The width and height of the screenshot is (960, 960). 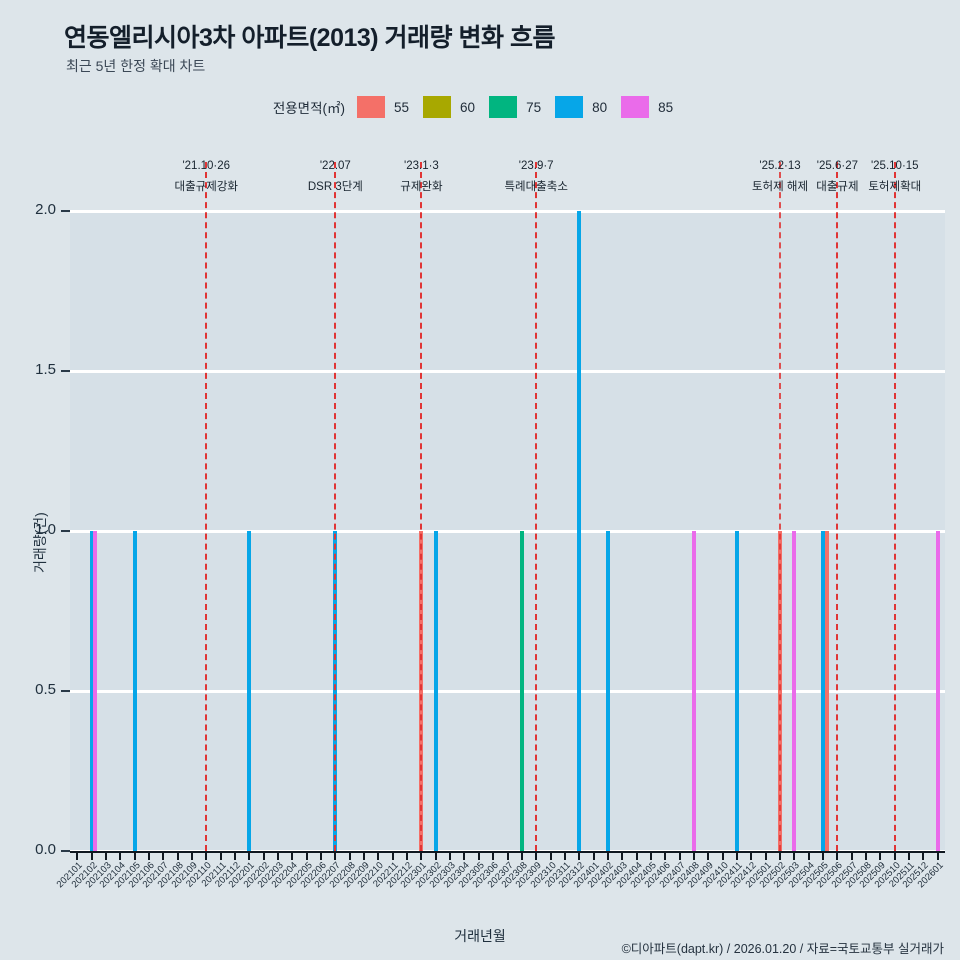 What do you see at coordinates (308, 108) in the screenshot?
I see `legend-title: 전용면적(㎡)` at bounding box center [308, 108].